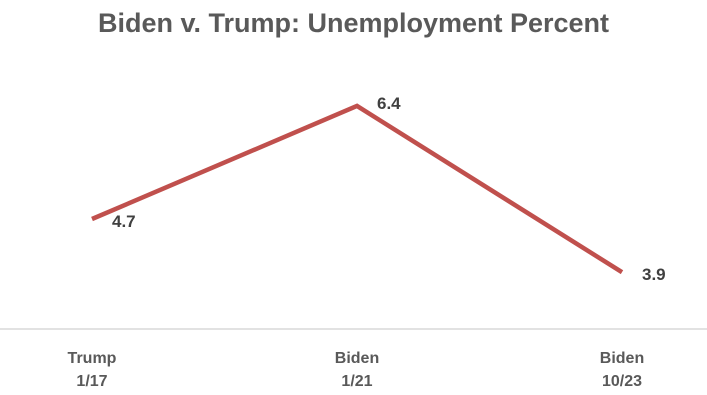 This screenshot has height=395, width=707. What do you see at coordinates (356, 370) in the screenshot?
I see `ticks-group: Trump 1/17 Biden 1/21 Biden 10/23` at bounding box center [356, 370].